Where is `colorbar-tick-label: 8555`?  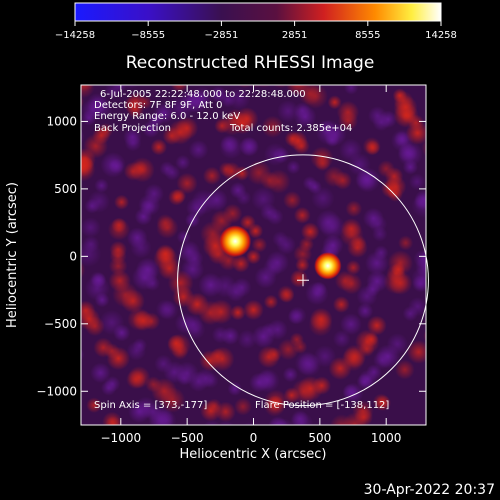 colorbar-tick-label: 8555 is located at coordinates (367, 35).